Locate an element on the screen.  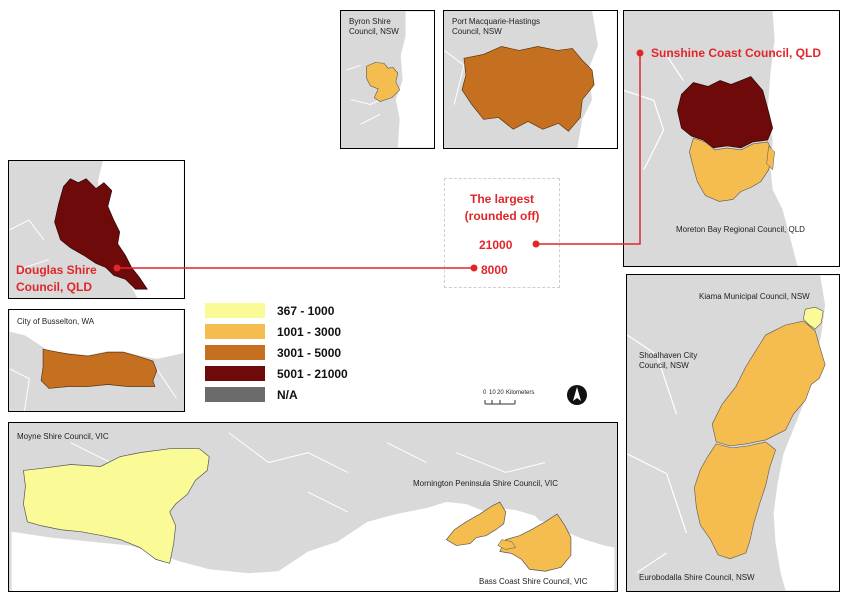
legend-item: 367 - 1000 is located at coordinates (305, 311).